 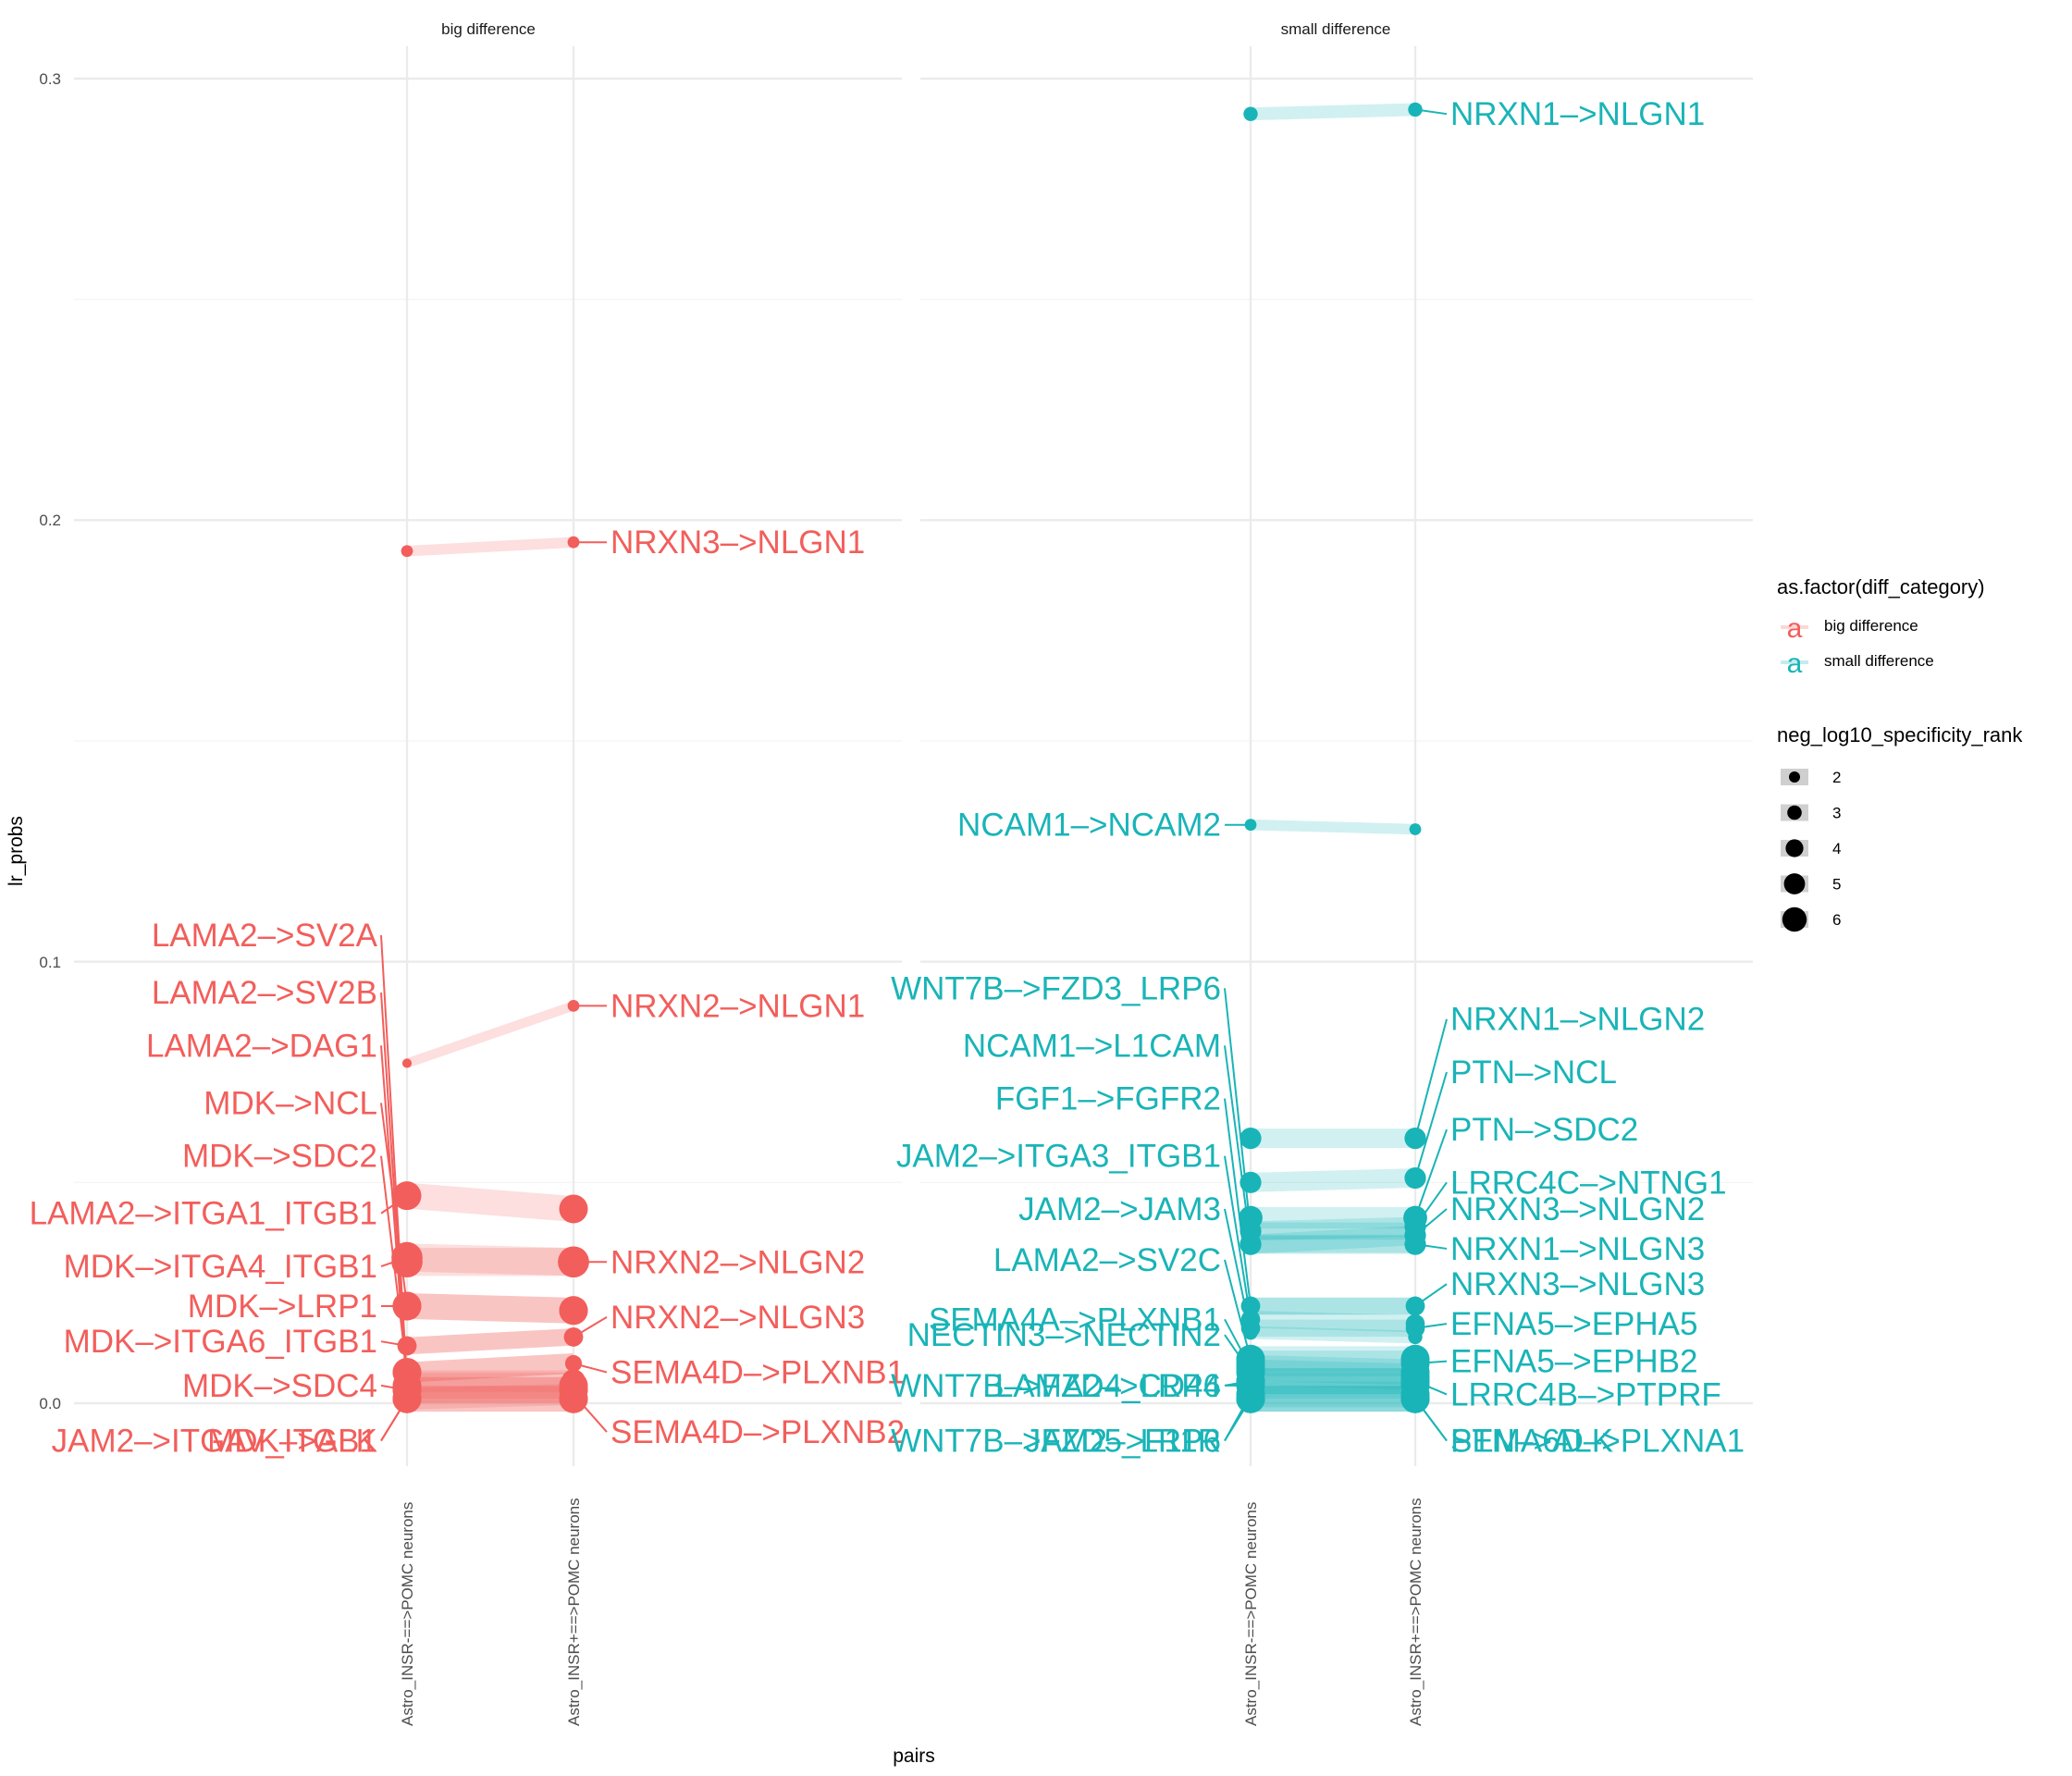 I want to click on segment-nectin3-nectin2, so click(x=1333, y=1375).